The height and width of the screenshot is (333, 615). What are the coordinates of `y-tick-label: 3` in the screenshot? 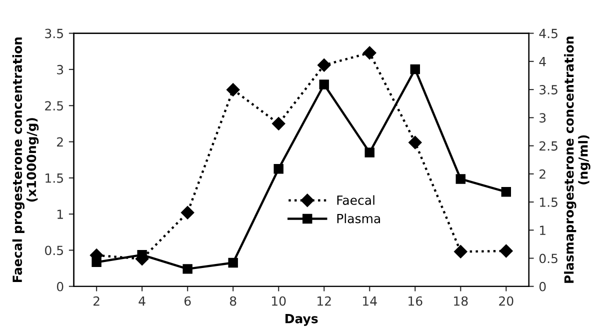 It's located at (60, 69).